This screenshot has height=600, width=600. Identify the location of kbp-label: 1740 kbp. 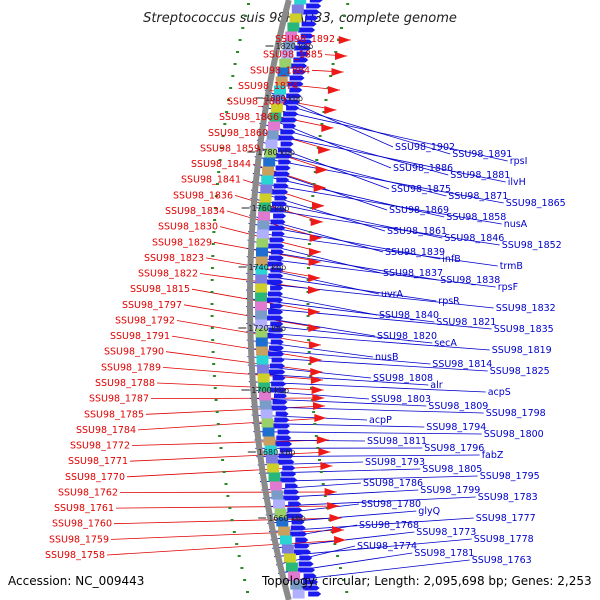
(268, 267).